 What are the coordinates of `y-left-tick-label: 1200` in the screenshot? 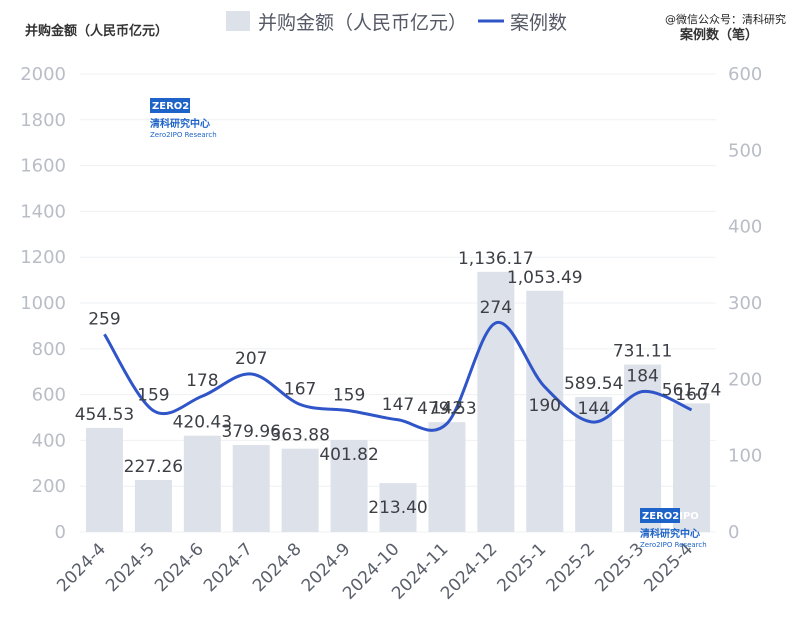 It's located at (43, 257).